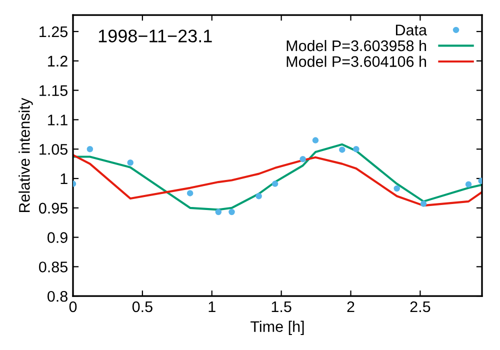 This screenshot has width=500, height=350. Describe the element at coordinates (54, 32) in the screenshot. I see `y-tick-label: 1.25` at that location.